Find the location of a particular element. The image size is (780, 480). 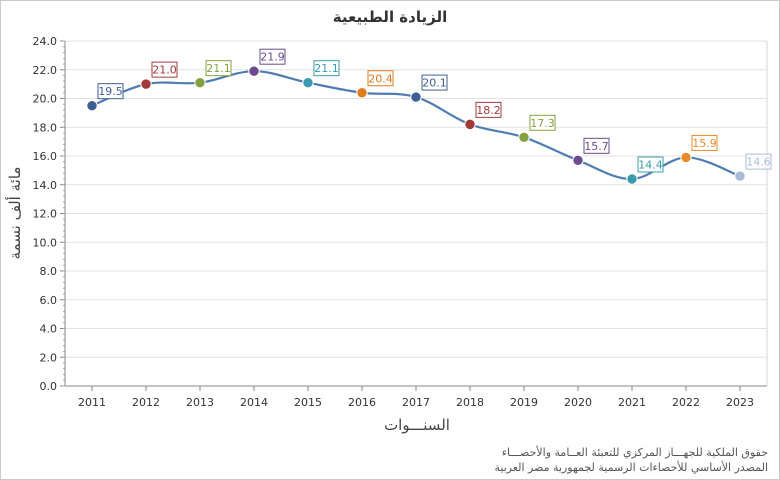

data-label-2015: 21.1 is located at coordinates (326, 68).